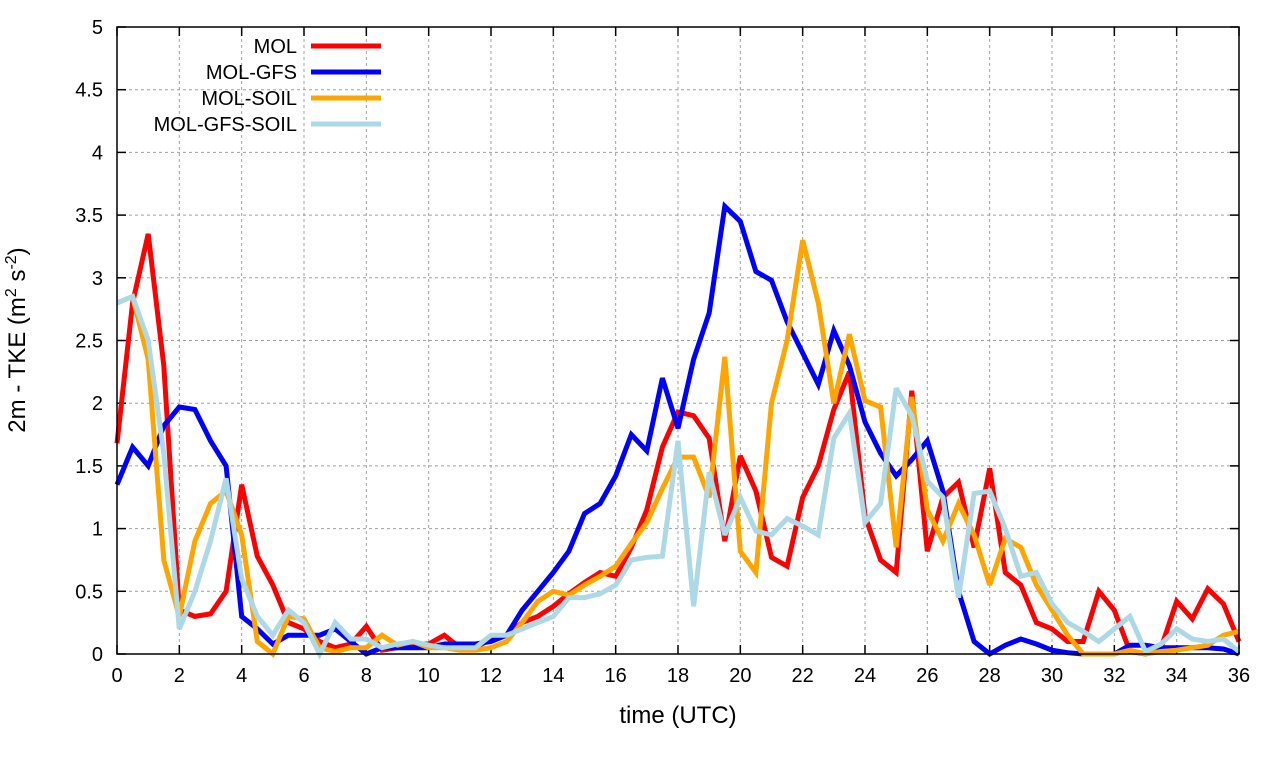 Image resolution: width=1280 pixels, height=760 pixels. I want to click on x-tick-label: 34, so click(1177, 676).